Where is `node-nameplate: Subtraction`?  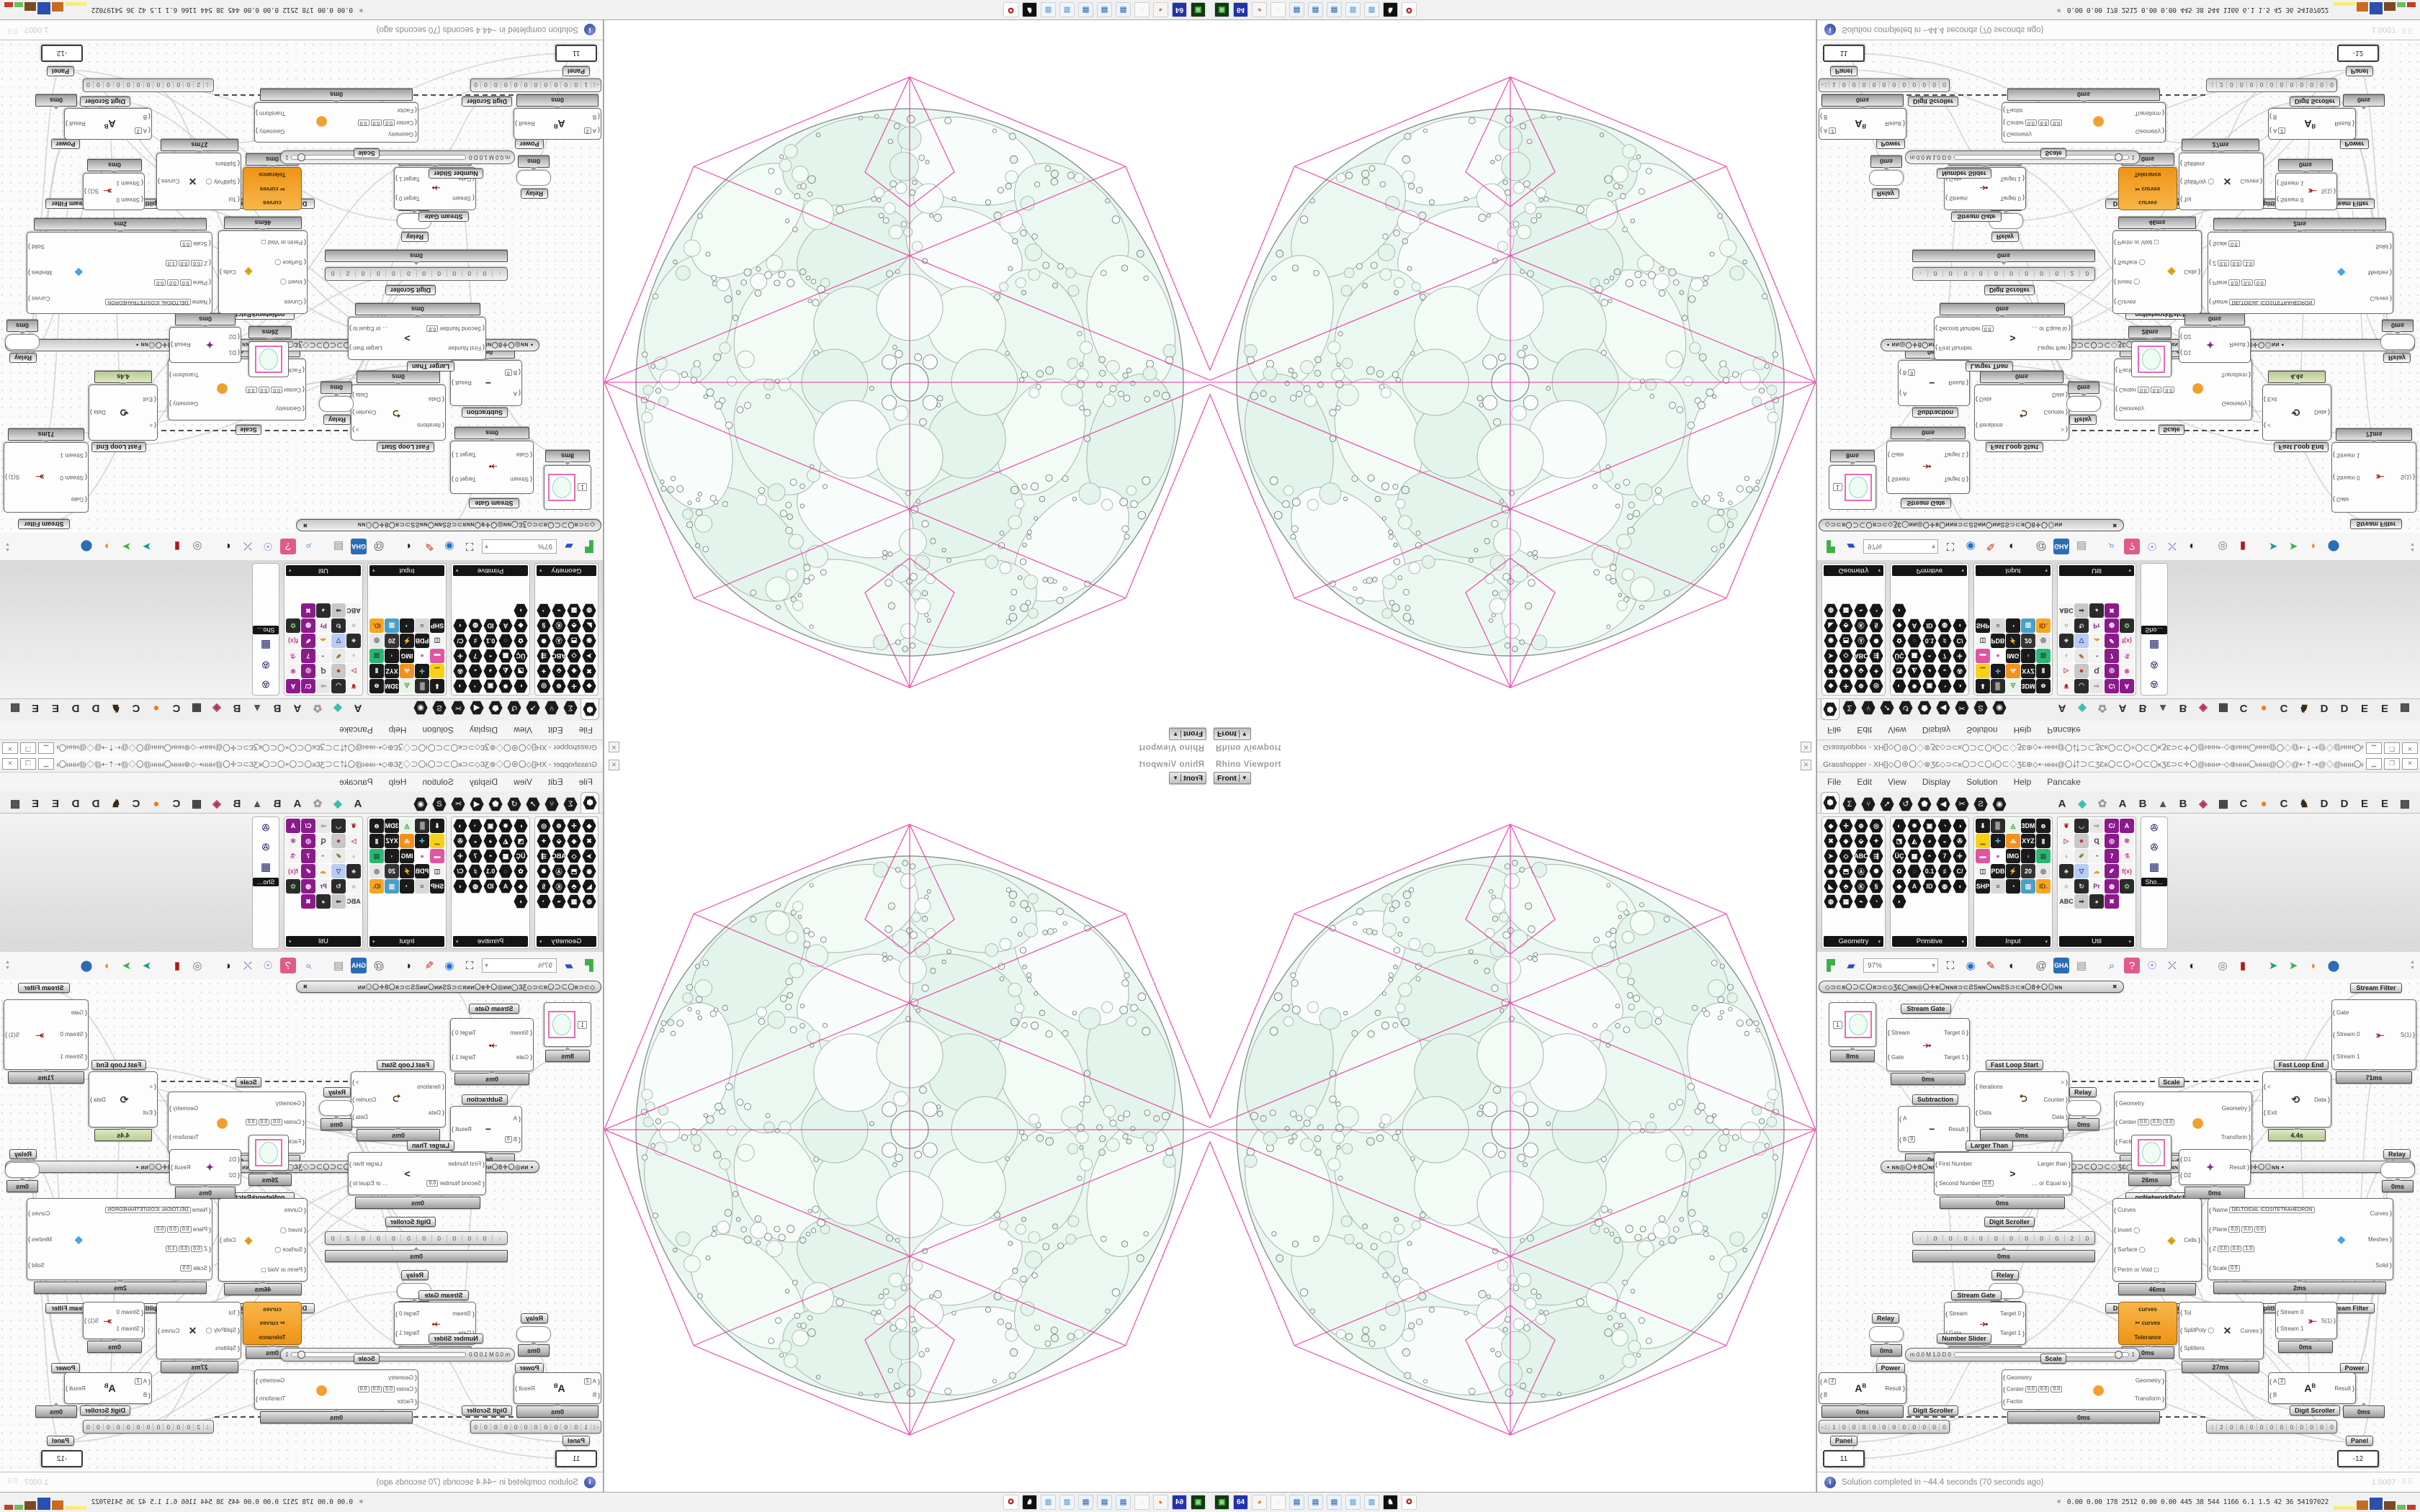
node-nameplate: Subtraction is located at coordinates (485, 413).